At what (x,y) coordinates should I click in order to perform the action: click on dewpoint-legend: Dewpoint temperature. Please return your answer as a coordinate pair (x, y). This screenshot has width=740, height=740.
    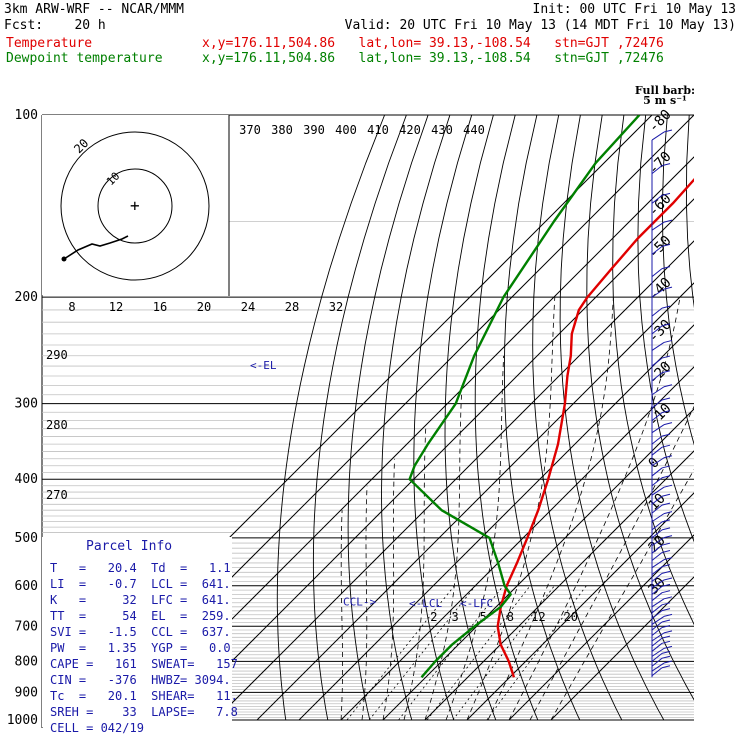
    Looking at the image, I should click on (84, 58).